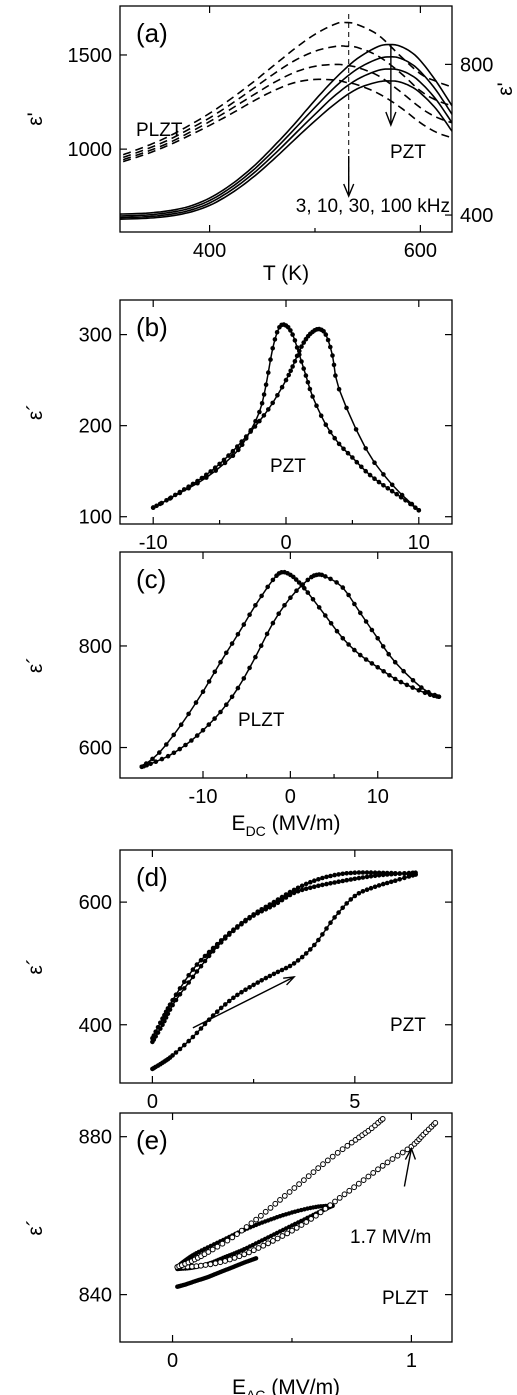  I want to click on x-tick-label: 0, so click(172, 1361).